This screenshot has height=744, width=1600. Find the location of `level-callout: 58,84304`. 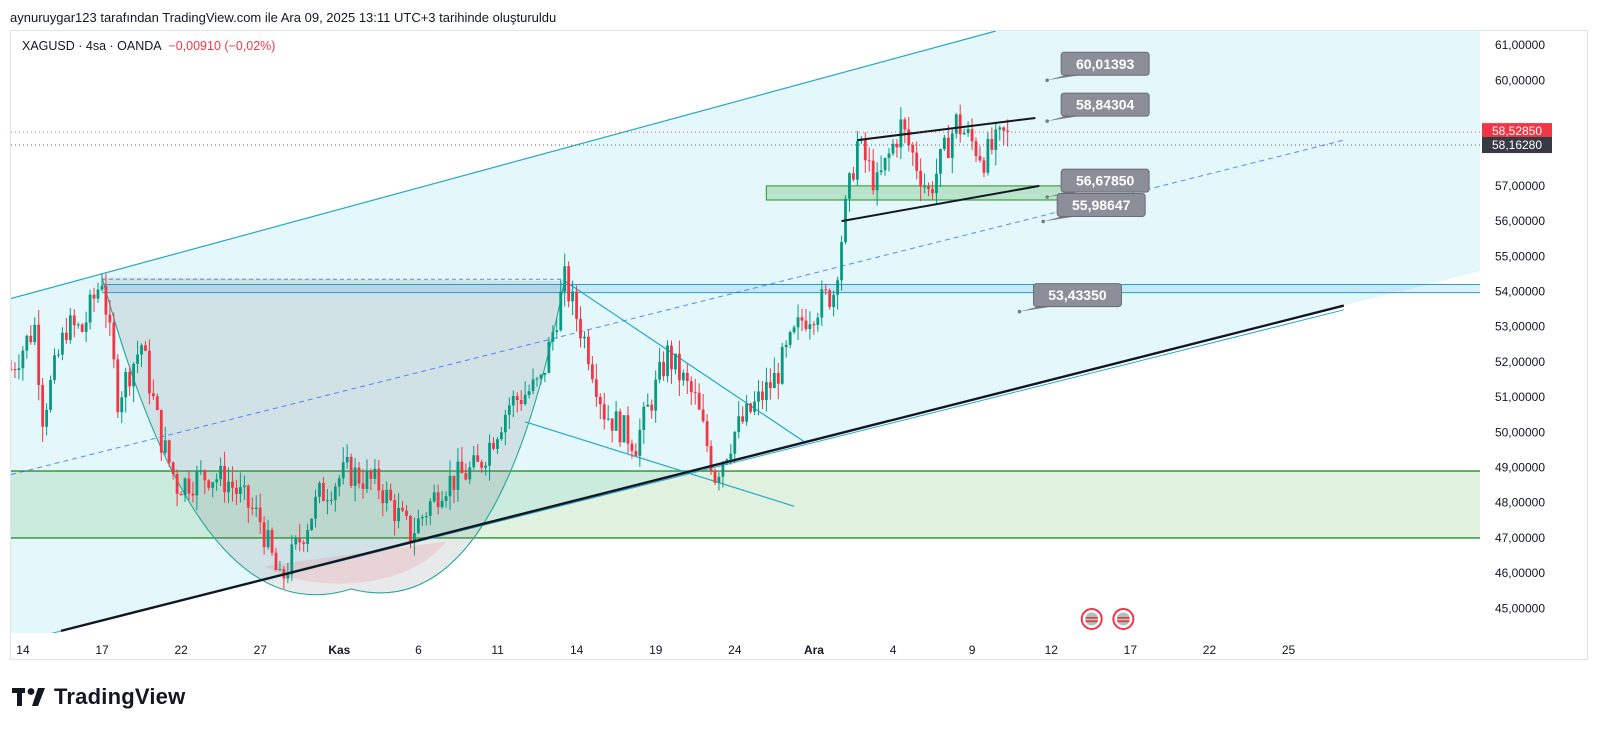

level-callout: 58,84304 is located at coordinates (1097, 107).